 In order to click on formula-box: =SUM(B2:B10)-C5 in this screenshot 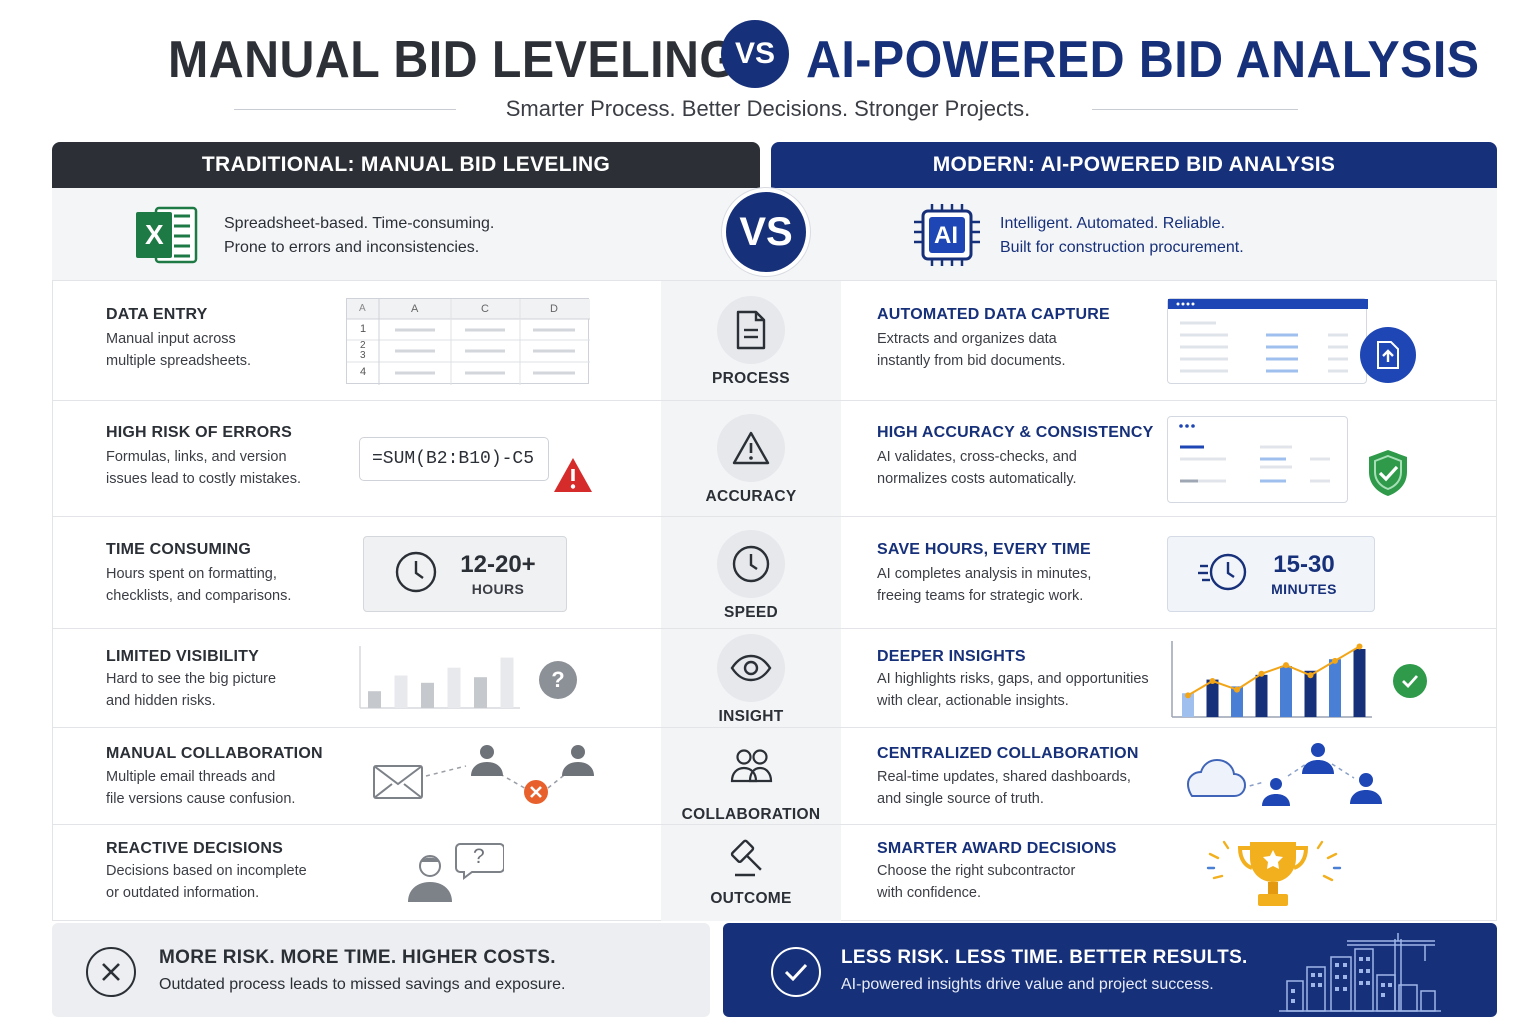, I will do `click(454, 459)`.